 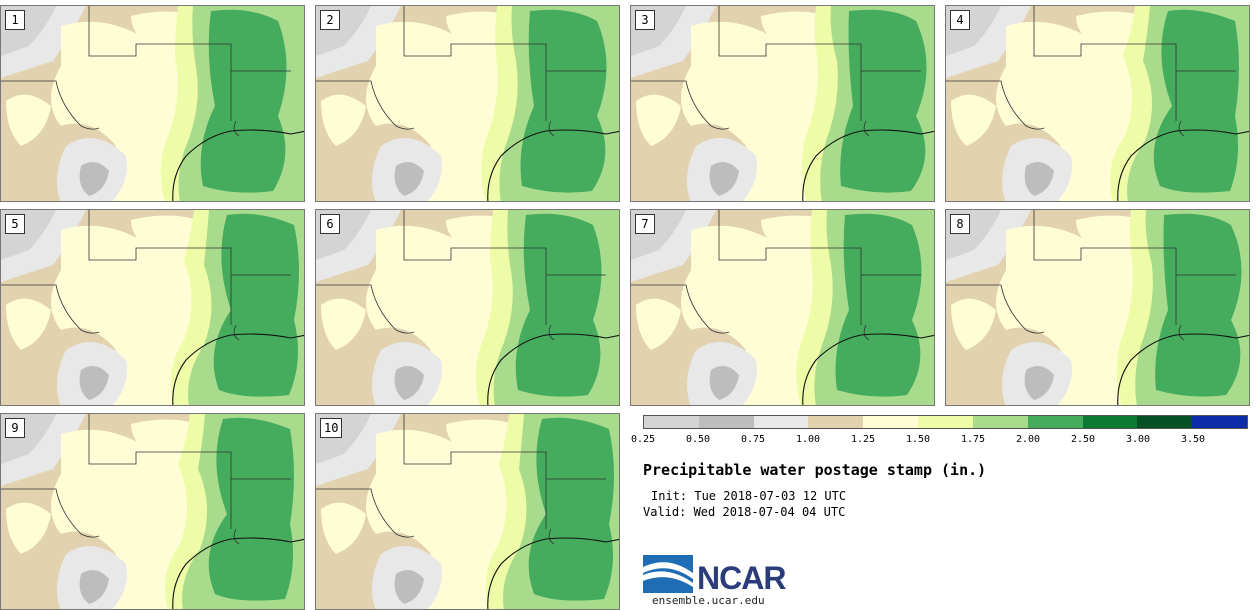 I want to click on colorbar-tick-label: 1.50, so click(x=918, y=439).